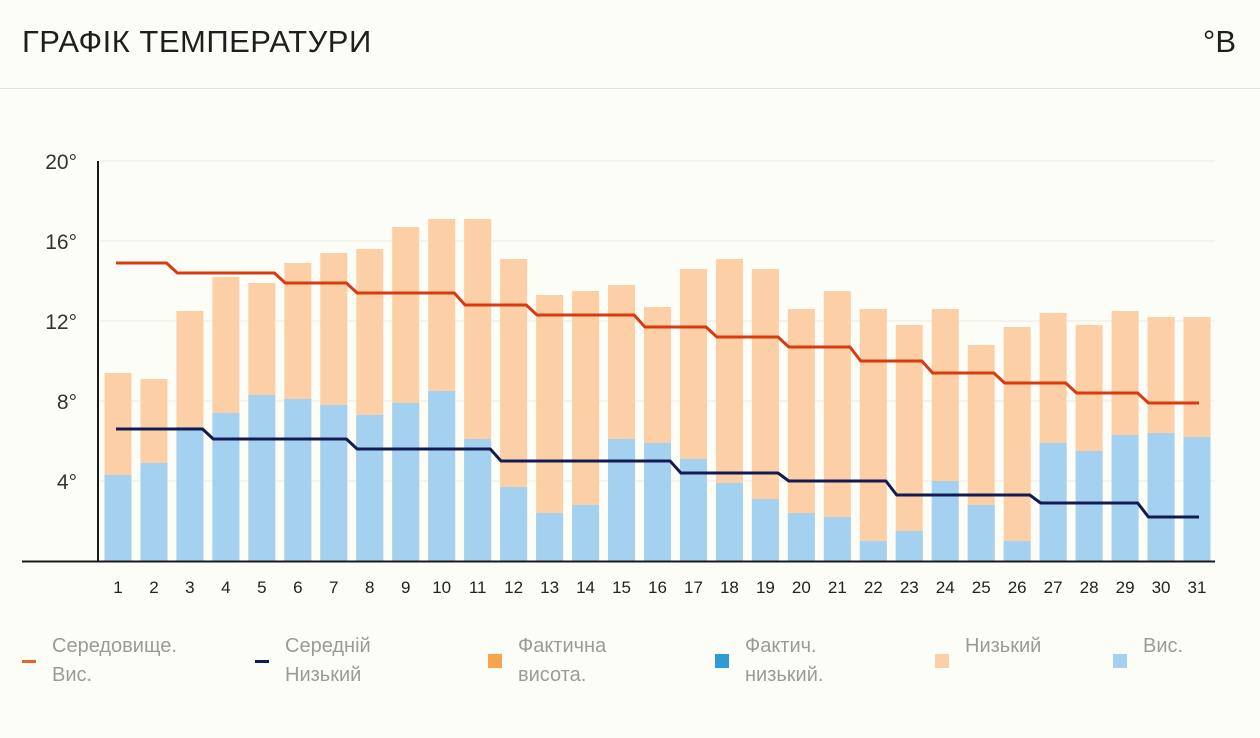 The width and height of the screenshot is (1260, 738). What do you see at coordinates (945, 587) in the screenshot?
I see `x-tick-label: 24` at bounding box center [945, 587].